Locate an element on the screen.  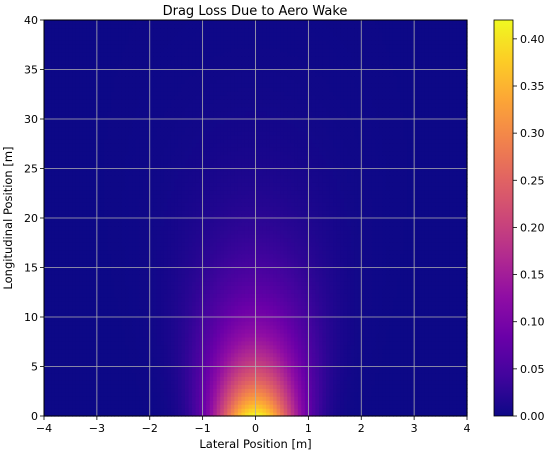
colorbar-tick-label: 0.35 is located at coordinates (532, 86).